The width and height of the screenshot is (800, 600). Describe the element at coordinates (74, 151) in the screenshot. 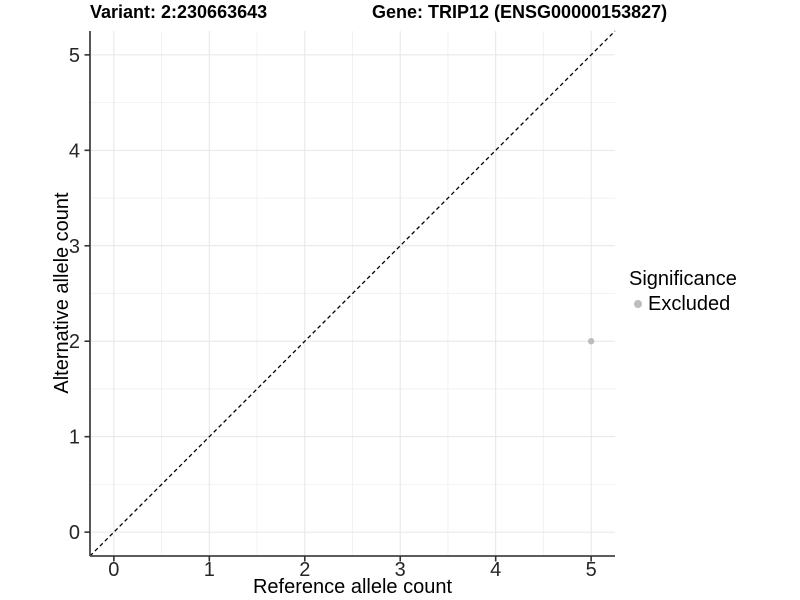

I see `y-tick-label: 4` at that location.